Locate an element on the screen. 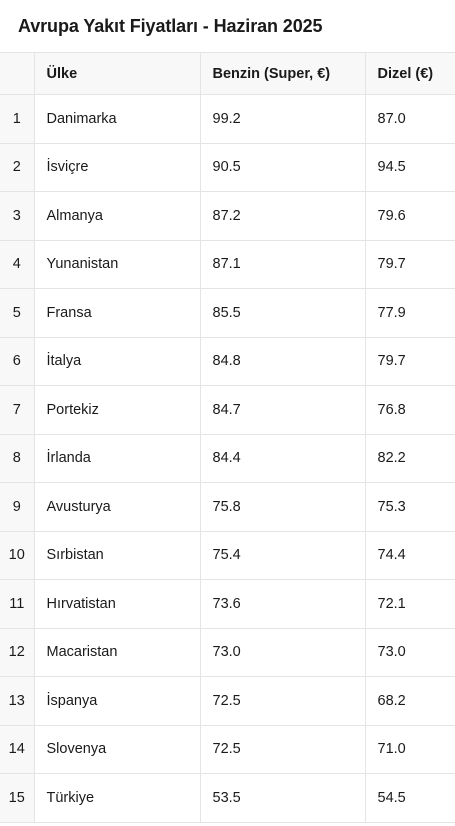 This screenshot has width=455, height=826. table-row: 4 Yunanistan 87.1 79.7 is located at coordinates (227, 264).